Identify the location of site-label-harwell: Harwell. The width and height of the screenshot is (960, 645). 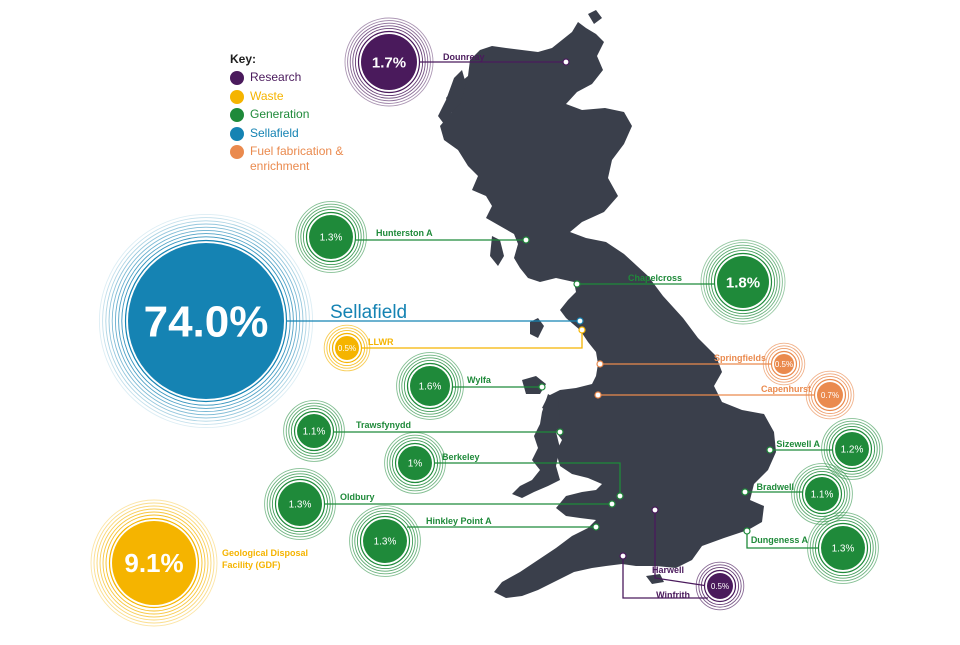
(668, 570).